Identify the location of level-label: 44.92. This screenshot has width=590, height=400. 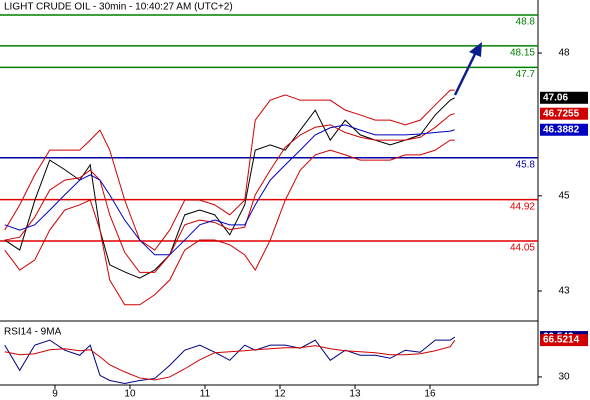
(522, 206).